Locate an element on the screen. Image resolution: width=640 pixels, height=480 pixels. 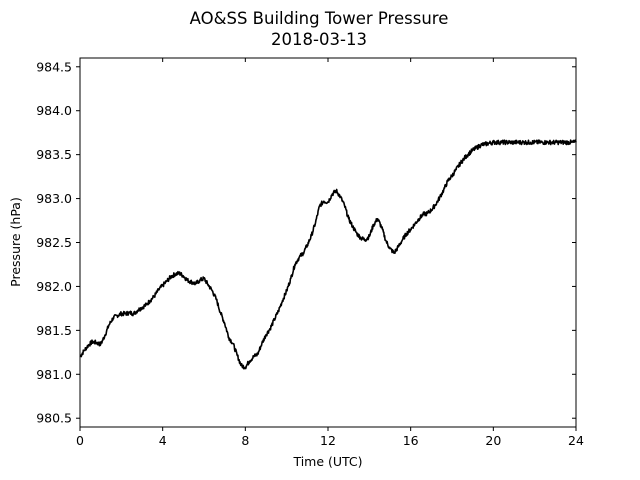
y-tick-label: 981.5 is located at coordinates (54, 330).